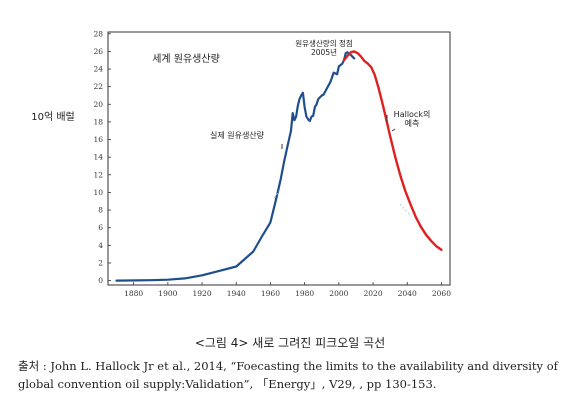  Describe the element at coordinates (100, 262) in the screenshot. I see `y-tick-label: 2` at that location.